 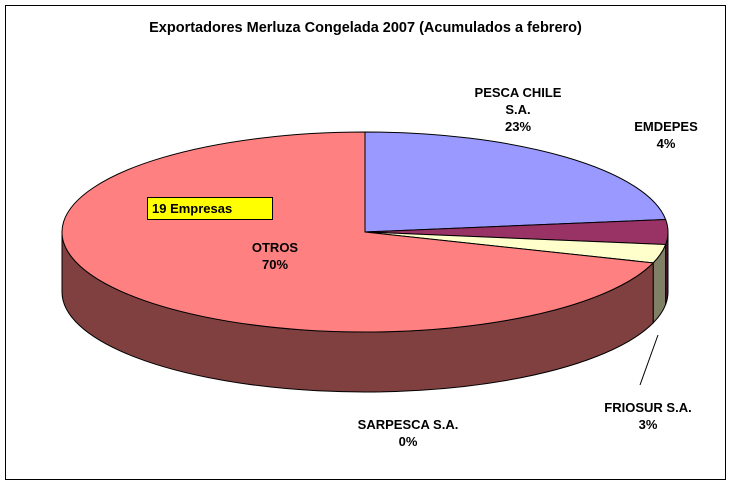 I want to click on slice-label: PESCA CHILE S.A., so click(x=518, y=101).